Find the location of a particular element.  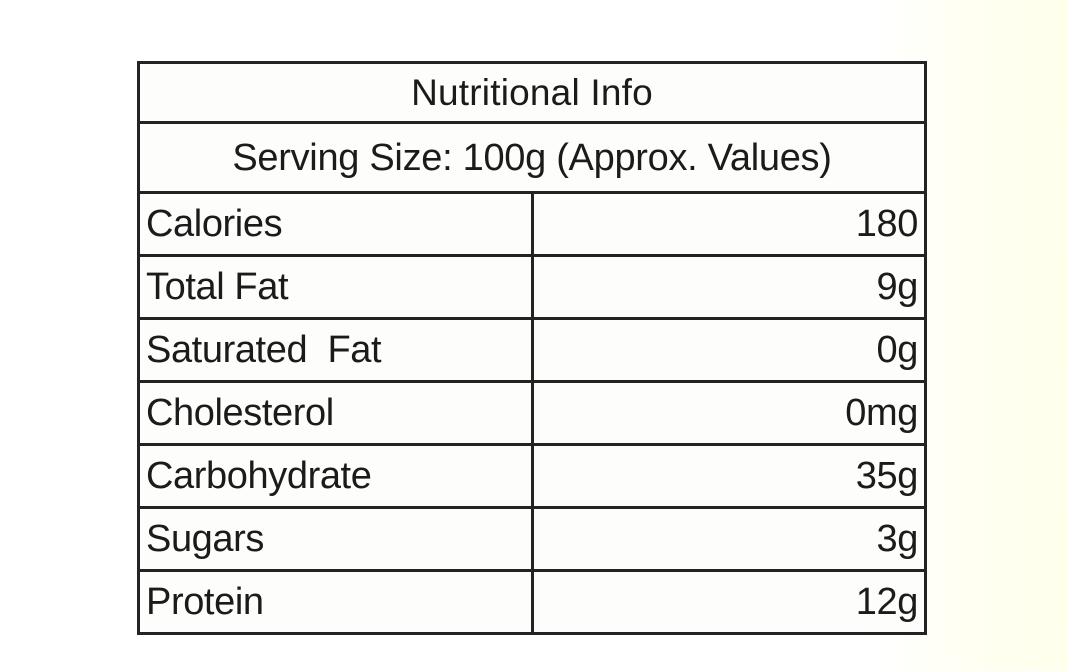

serving-size-text: Serving Size: 100g (Approx. Values) is located at coordinates (532, 157).